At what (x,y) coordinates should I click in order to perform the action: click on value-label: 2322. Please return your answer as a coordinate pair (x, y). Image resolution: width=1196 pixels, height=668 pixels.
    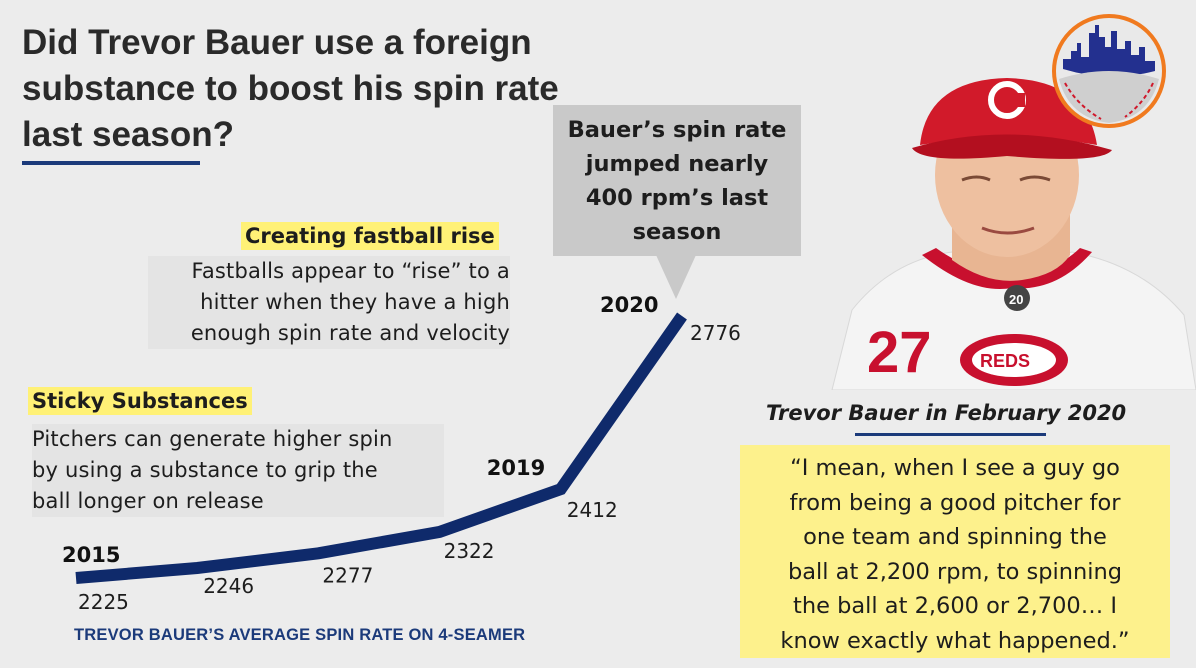
    Looking at the image, I should click on (469, 551).